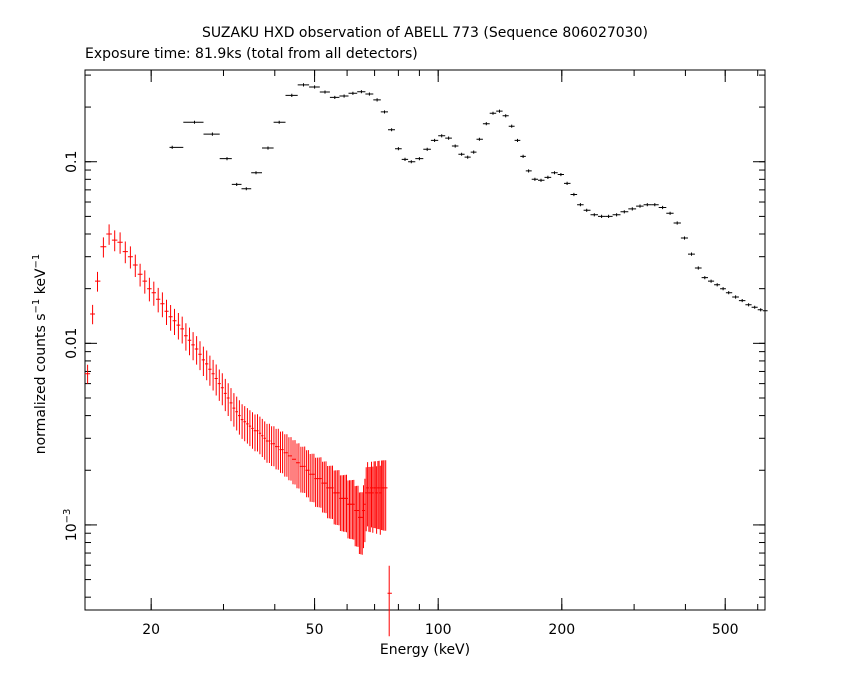  What do you see at coordinates (41, 283) in the screenshot?
I see `y-axis-label-unit: keV` at bounding box center [41, 283].